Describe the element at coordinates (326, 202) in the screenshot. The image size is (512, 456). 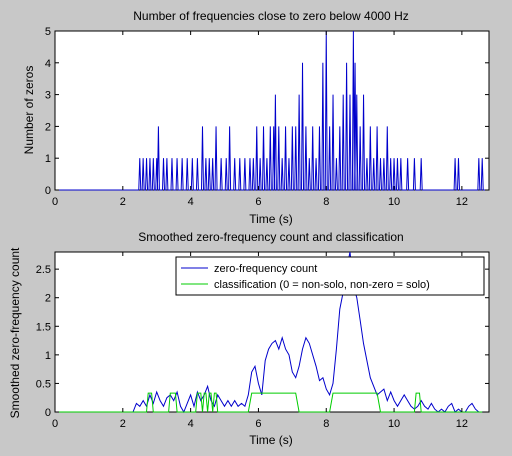
I see `chart-1-x-tick-label: 8` at that location.